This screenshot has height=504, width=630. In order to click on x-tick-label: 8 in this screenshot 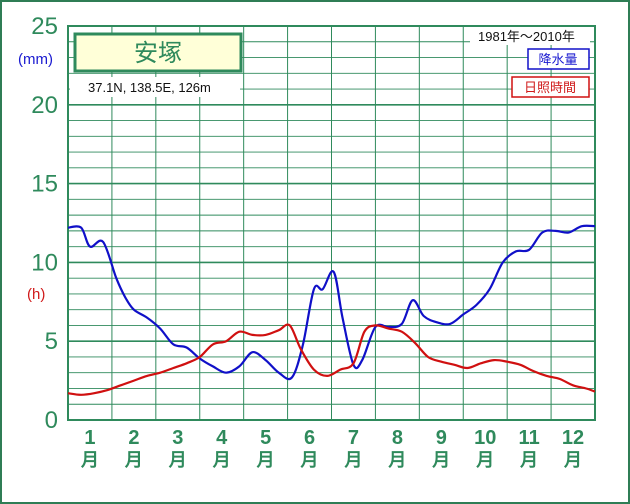, I will do `click(397, 438)`.